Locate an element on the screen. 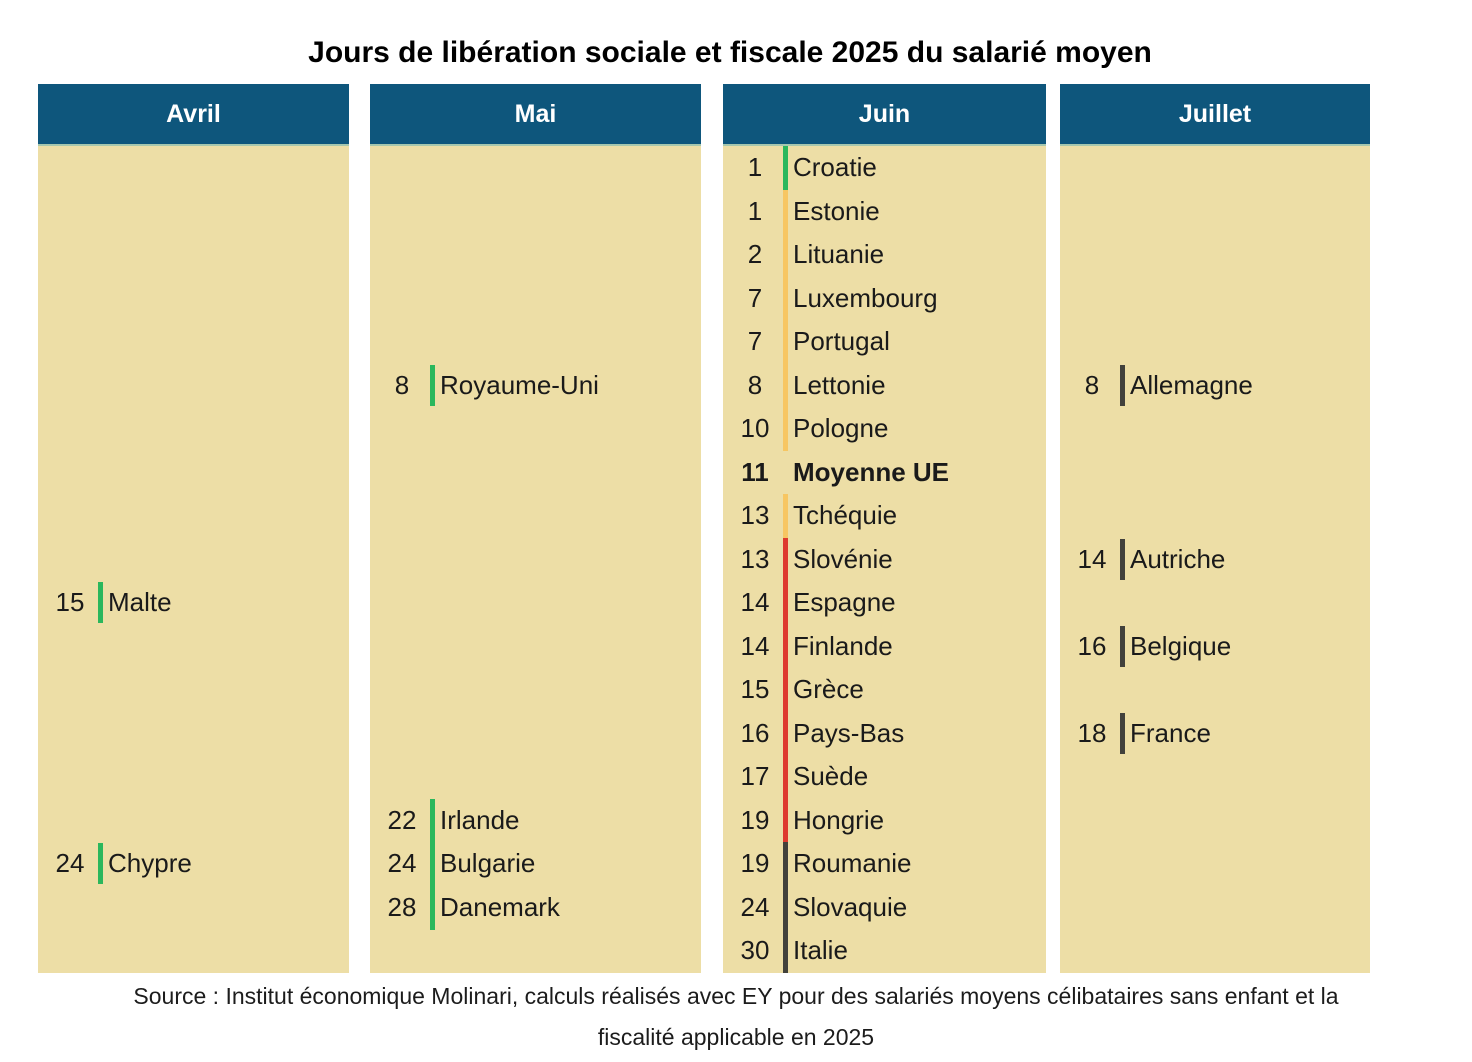 Image resolution: width=1472 pixels, height=1062 pixels. entry-country: Pays-Bas is located at coordinates (849, 732).